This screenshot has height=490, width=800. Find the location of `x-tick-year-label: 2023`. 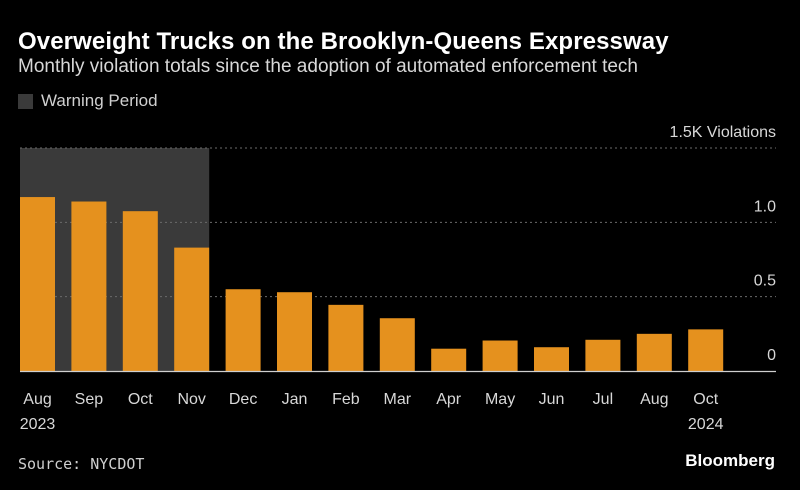

x-tick-year-label: 2023 is located at coordinates (38, 424).